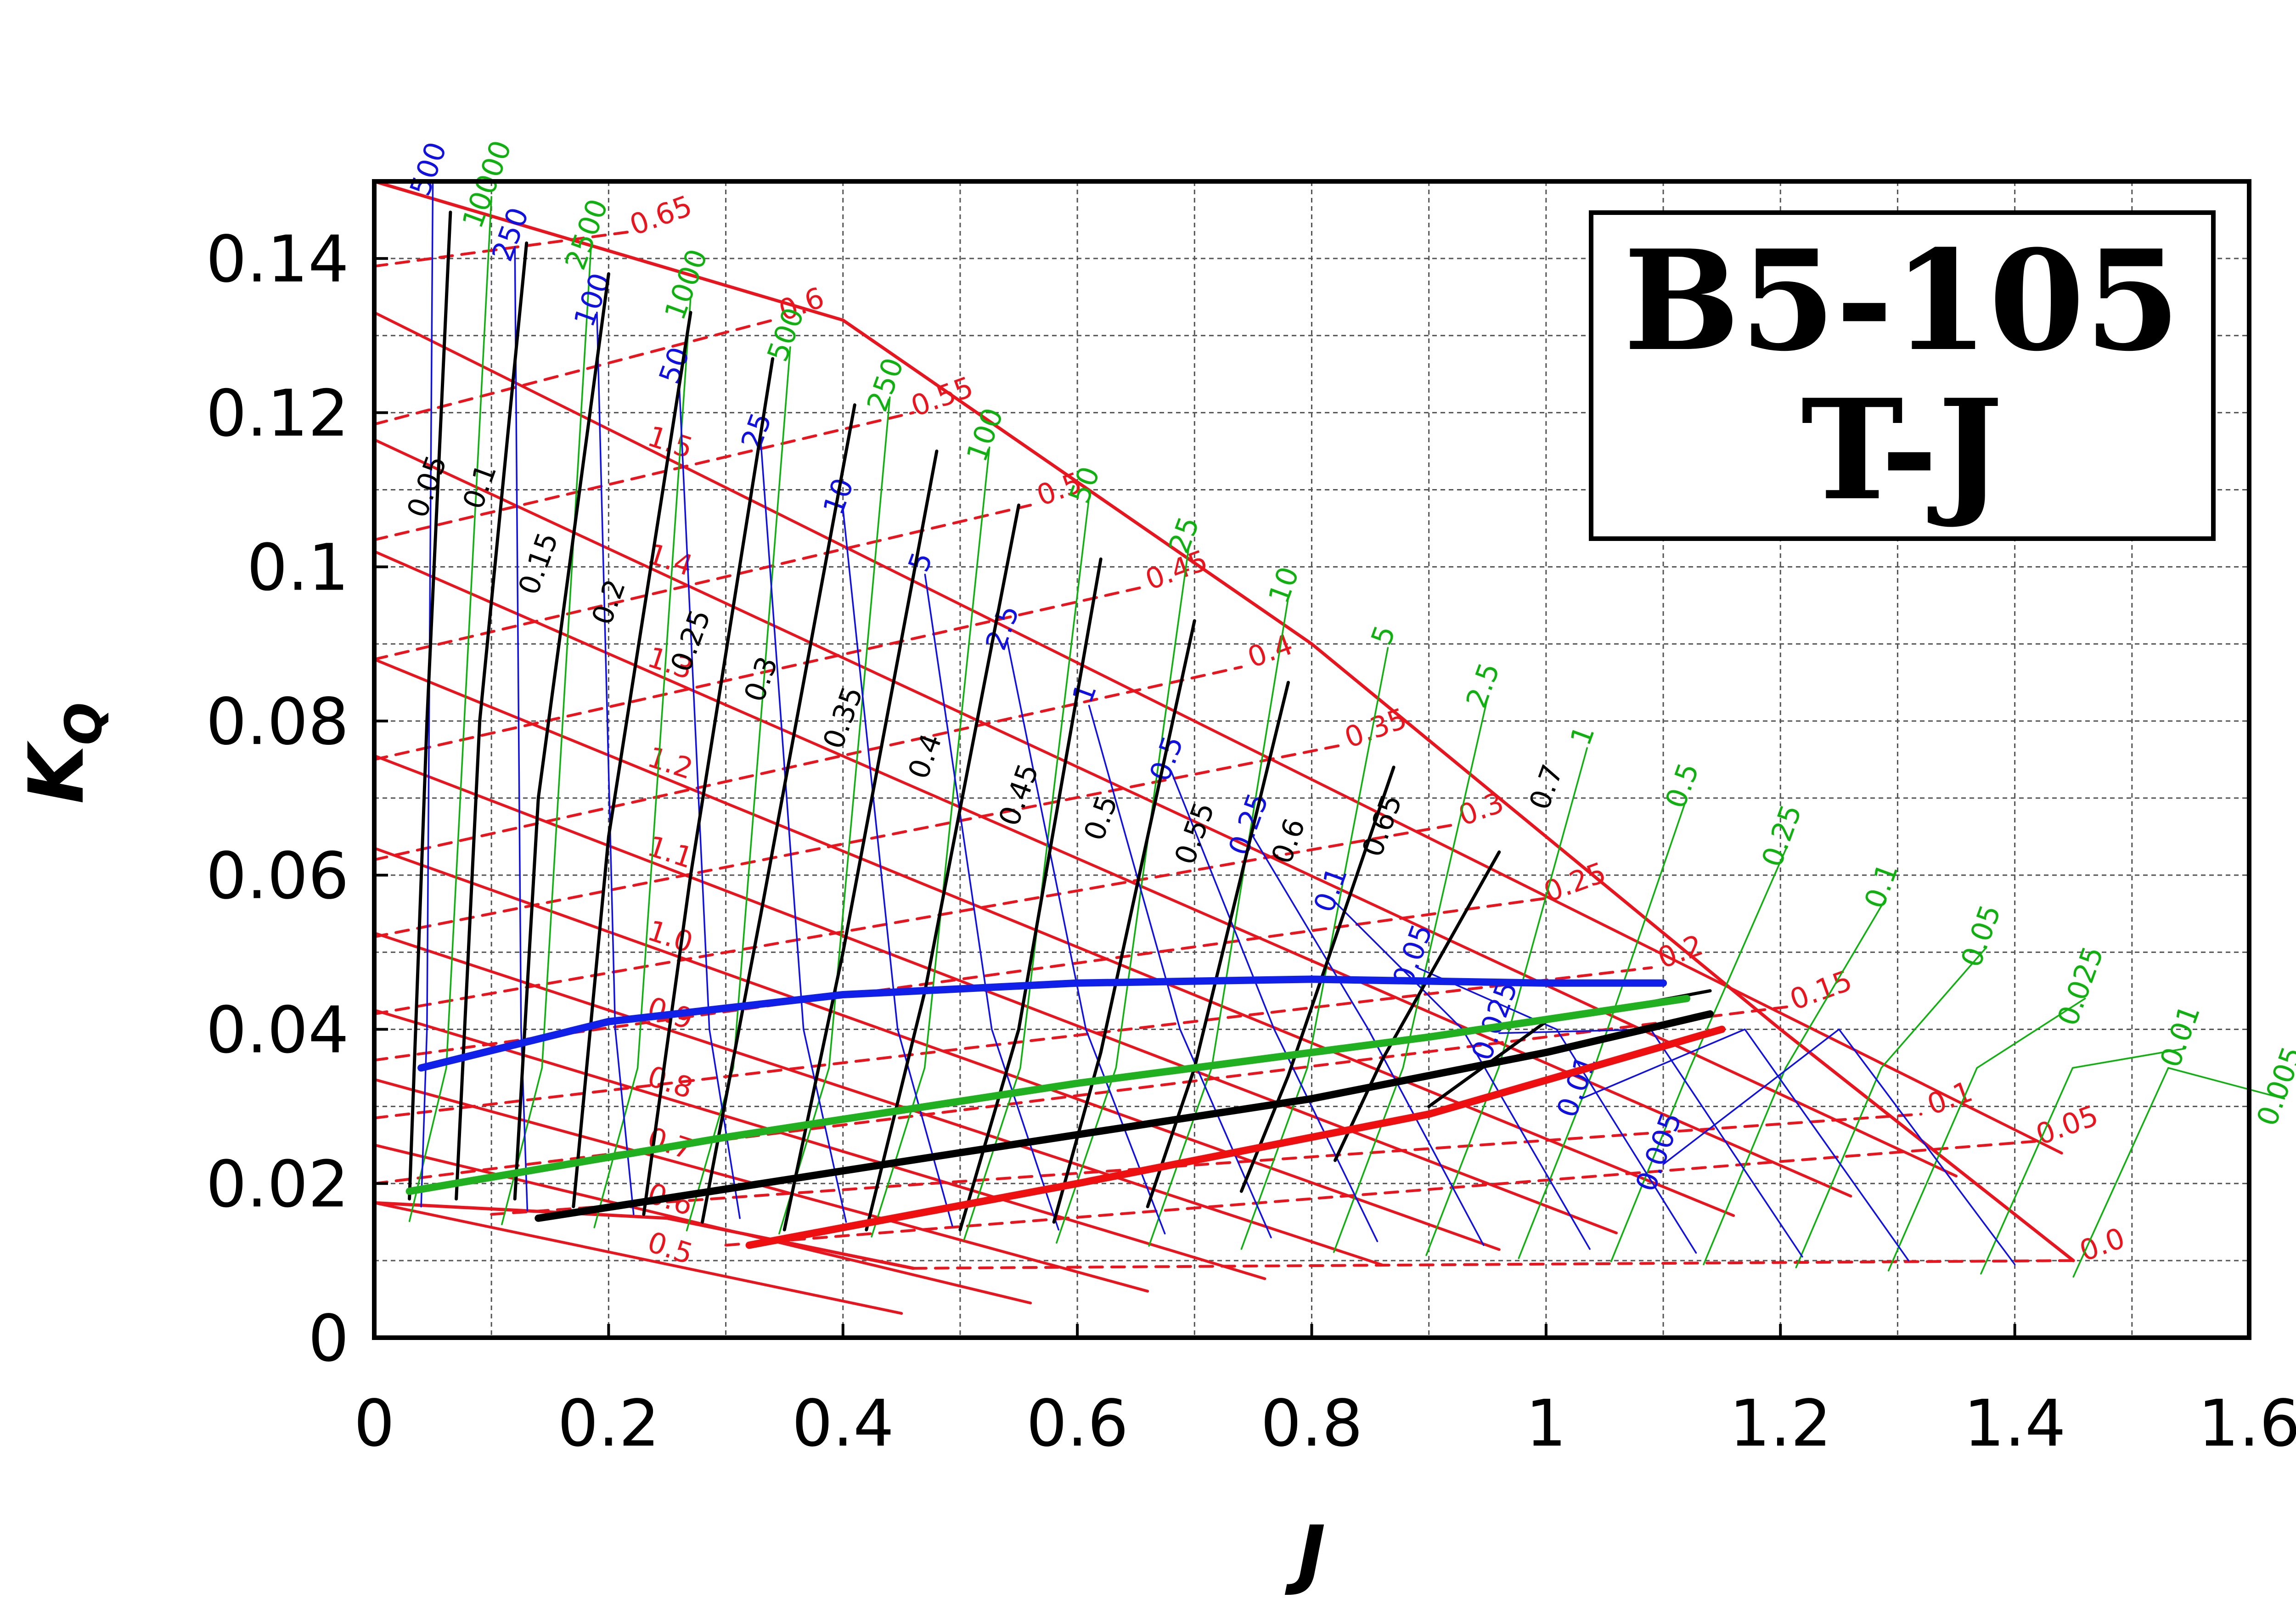 This screenshot has width=2296, height=1610. Describe the element at coordinates (1902, 450) in the screenshot. I see `chart-subtitle: T-J` at that location.